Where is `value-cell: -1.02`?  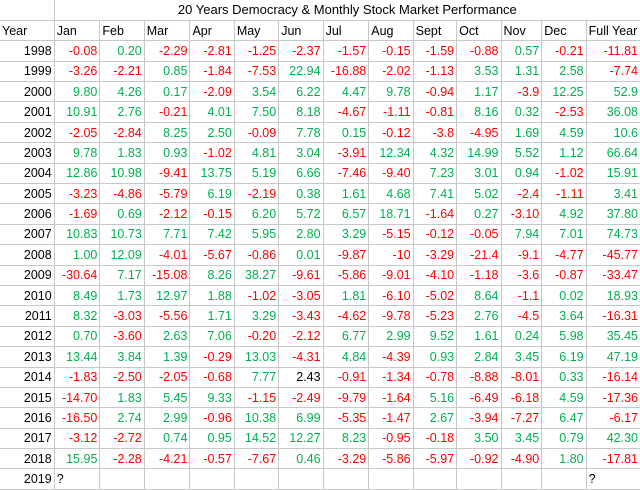 value-cell: -1.02 is located at coordinates (564, 174).